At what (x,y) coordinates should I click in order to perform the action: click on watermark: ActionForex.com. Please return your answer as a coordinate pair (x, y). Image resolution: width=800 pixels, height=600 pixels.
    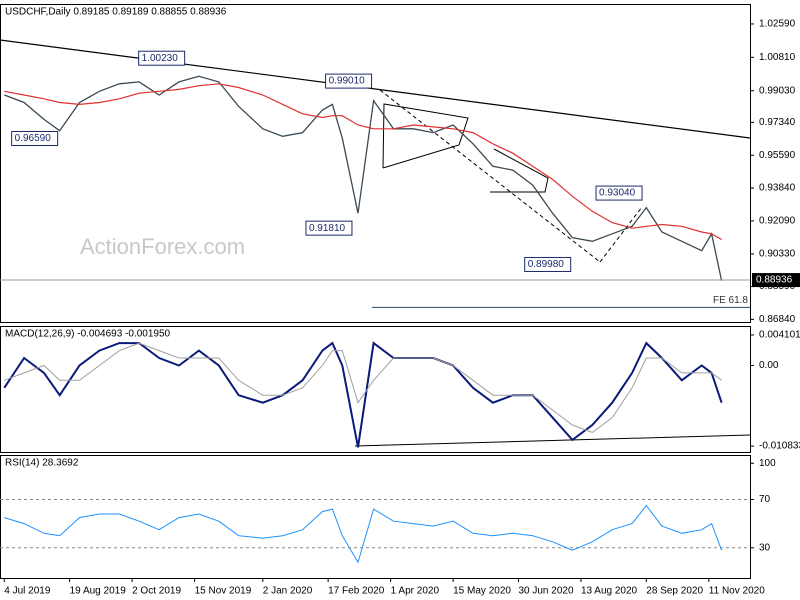
    Looking at the image, I should click on (162, 246).